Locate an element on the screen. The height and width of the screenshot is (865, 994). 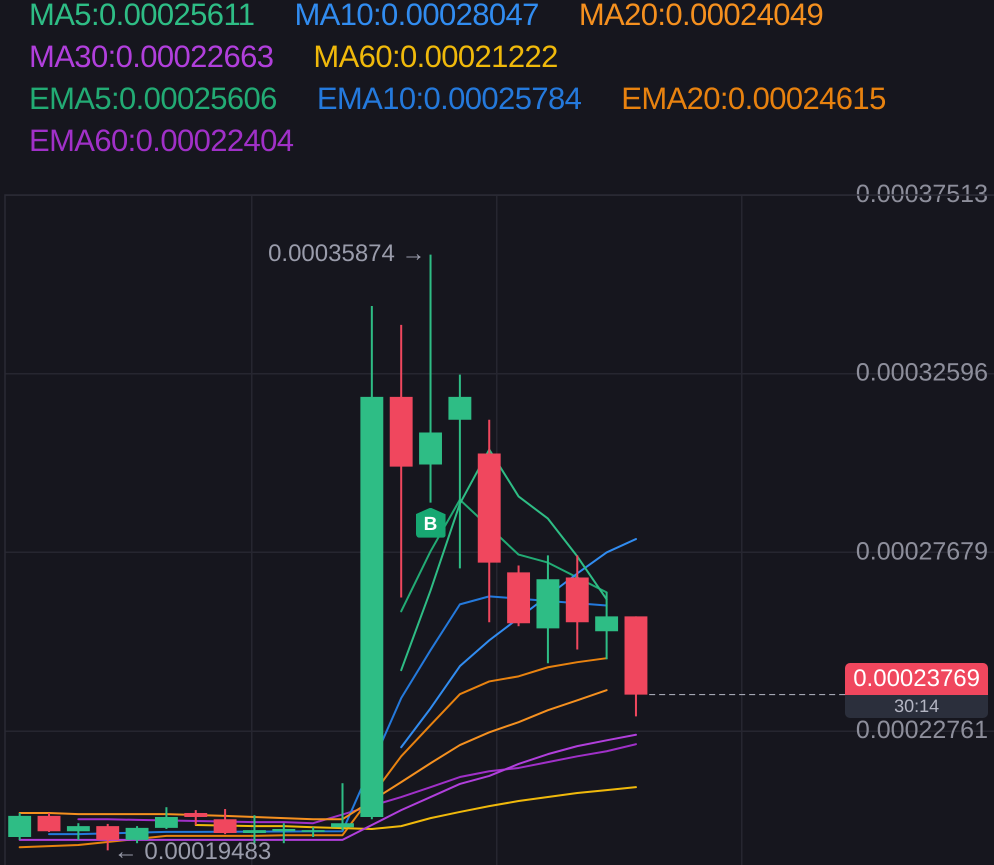
ref-line-label: 0.00023769 is located at coordinates (916, 678).